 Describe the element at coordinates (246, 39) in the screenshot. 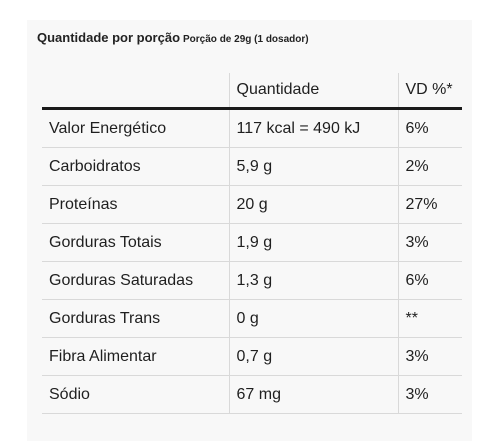

I see `serving-size: Porção de 29g (1 dosador)` at that location.